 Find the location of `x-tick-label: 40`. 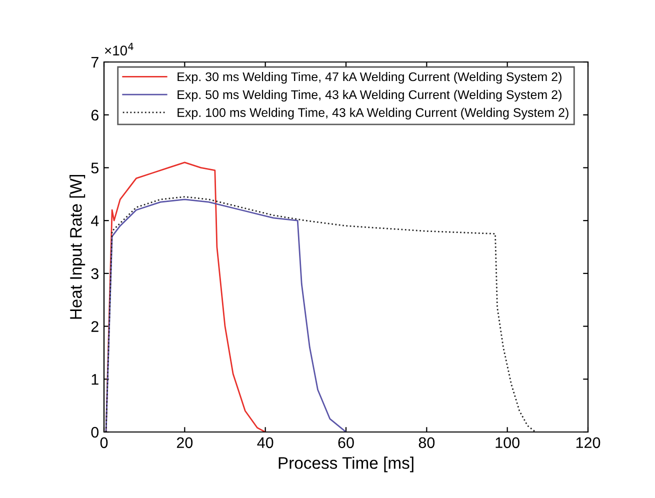

x-tick-label: 40 is located at coordinates (265, 442).